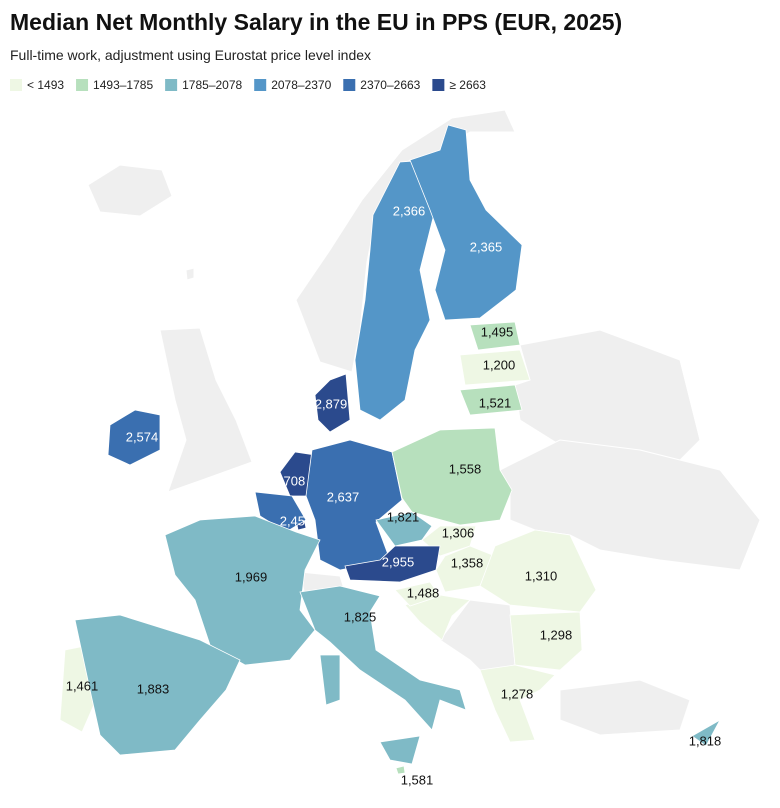 This screenshot has width=780, height=808. Describe the element at coordinates (458, 532) in the screenshot. I see `value-label: 1,306` at that location.